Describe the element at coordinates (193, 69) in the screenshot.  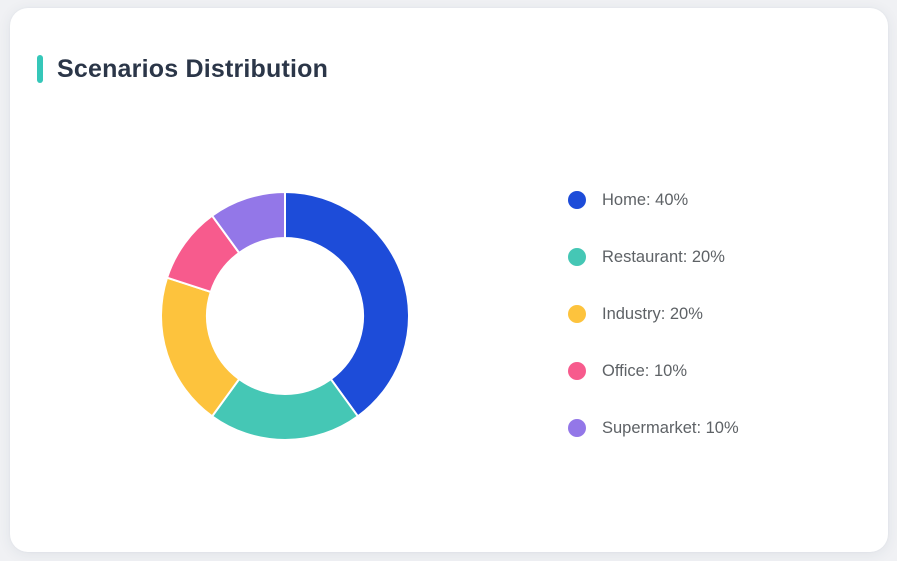
I see `page-title: Scenarios Distribution` at that location.